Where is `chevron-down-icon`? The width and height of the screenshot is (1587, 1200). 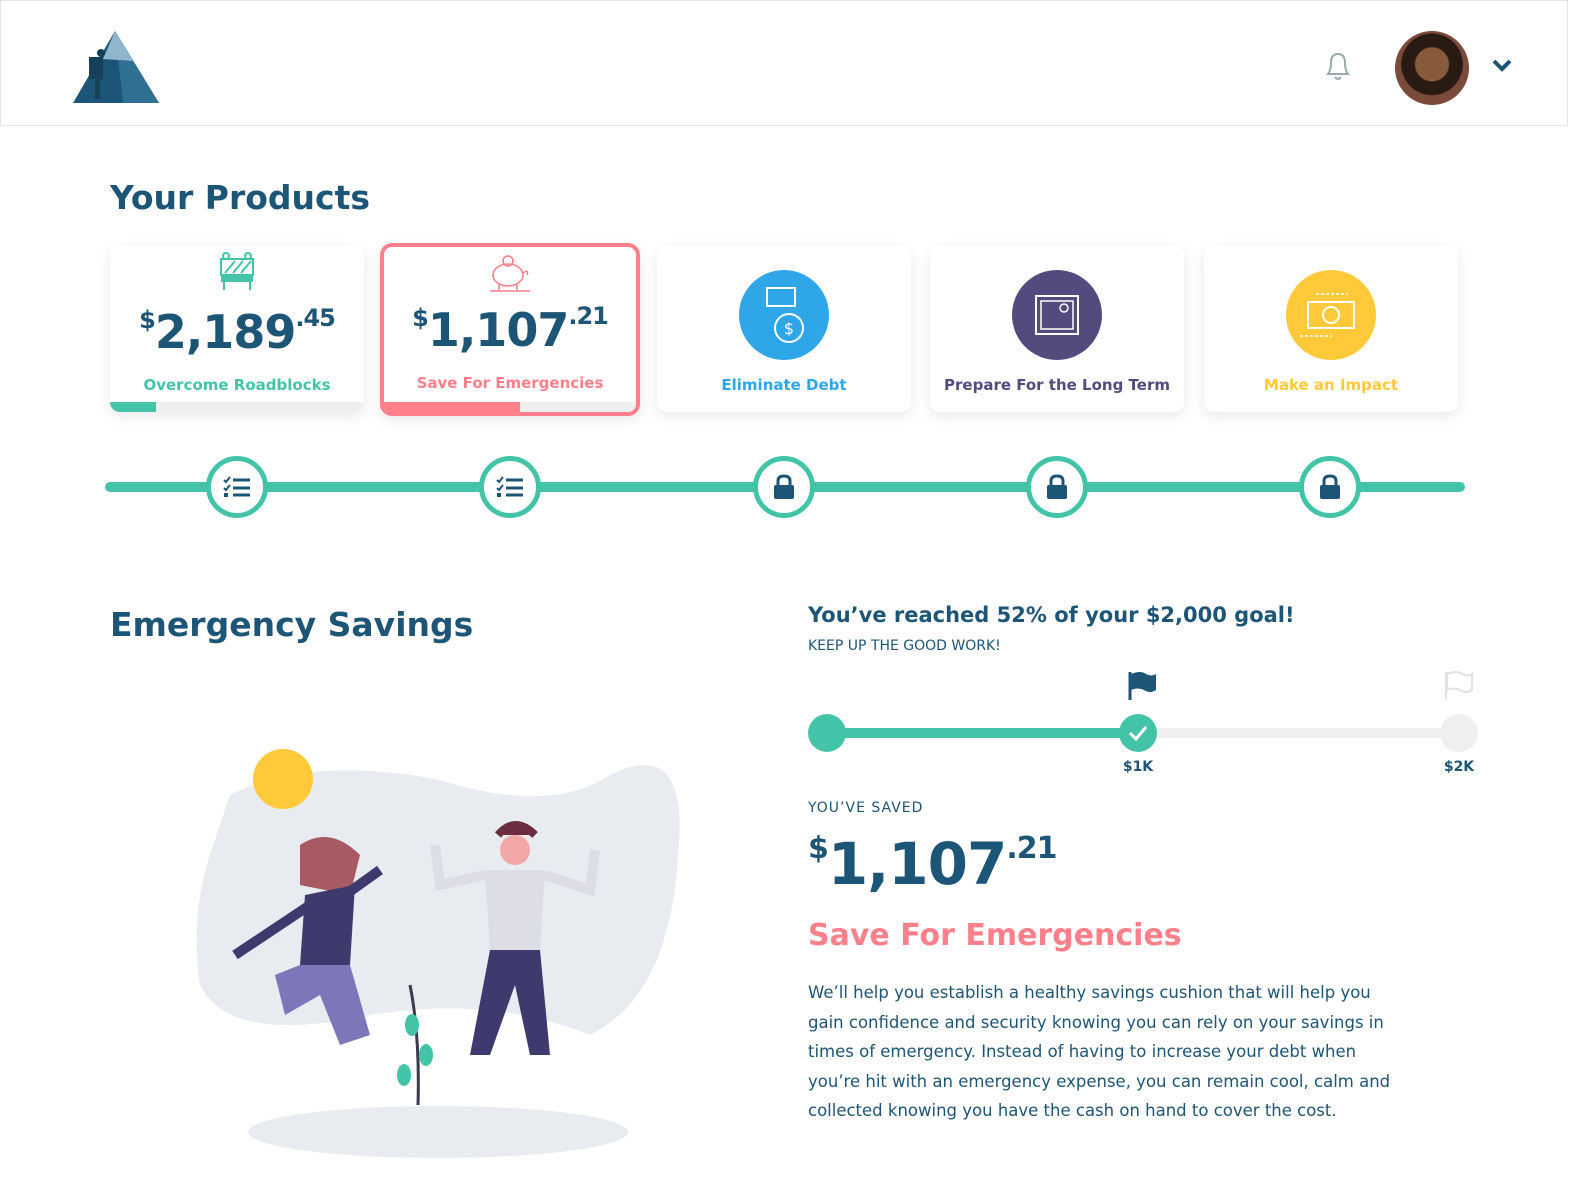 chevron-down-icon is located at coordinates (1502, 66).